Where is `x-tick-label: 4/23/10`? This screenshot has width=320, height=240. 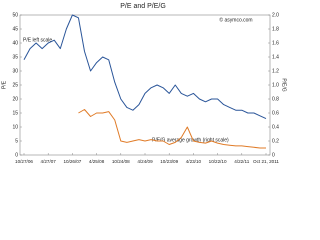
x-tick-label: 4/23/10 is located at coordinates (194, 161).